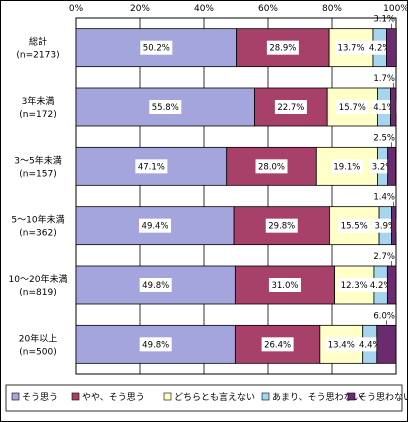 The height and width of the screenshot is (422, 408). Describe the element at coordinates (113, 397) in the screenshot. I see `legend-label: やや、そう思う` at that location.